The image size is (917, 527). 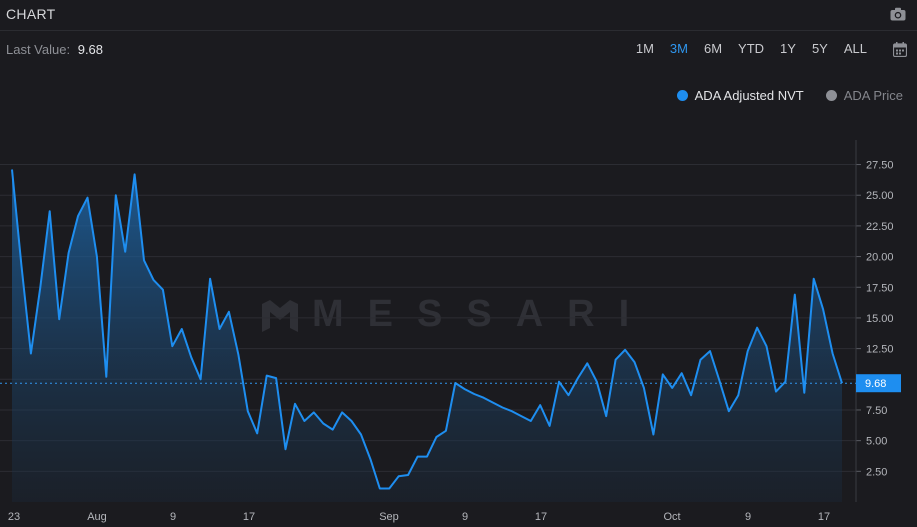 What do you see at coordinates (458, 15) in the screenshot?
I see `chart-header: CHART` at bounding box center [458, 15].